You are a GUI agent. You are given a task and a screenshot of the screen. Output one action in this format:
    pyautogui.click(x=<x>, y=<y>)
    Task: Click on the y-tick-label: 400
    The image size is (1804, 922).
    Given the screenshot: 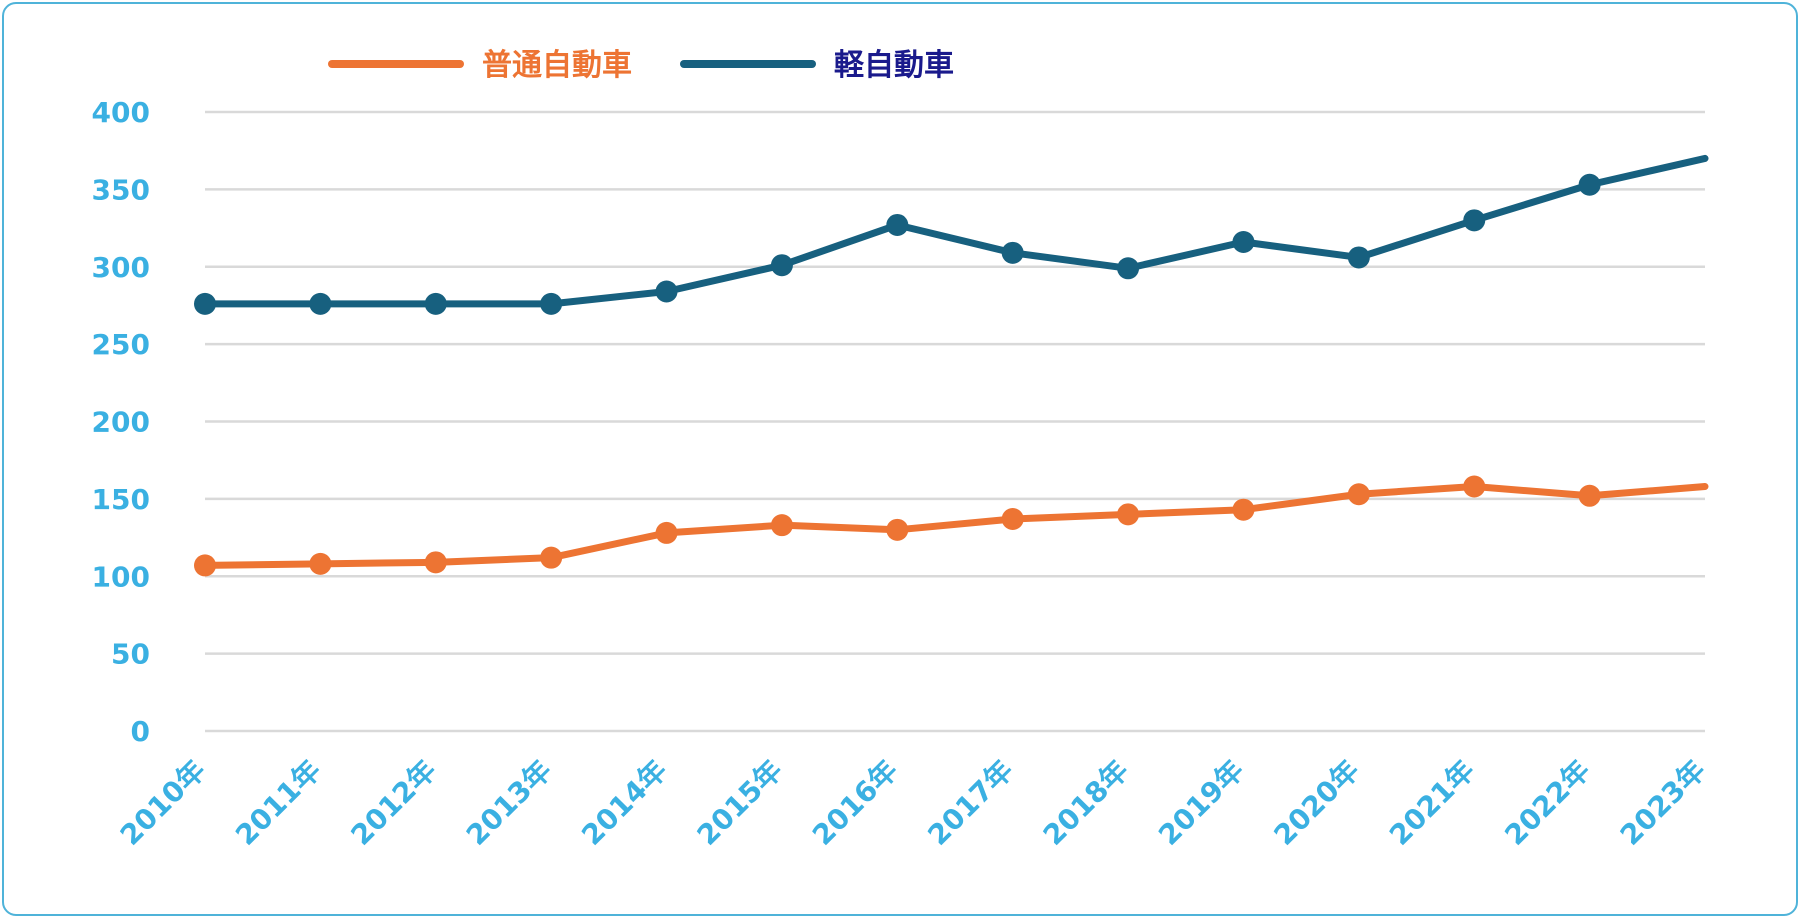 What is the action you would take?
    pyautogui.click(x=121, y=112)
    